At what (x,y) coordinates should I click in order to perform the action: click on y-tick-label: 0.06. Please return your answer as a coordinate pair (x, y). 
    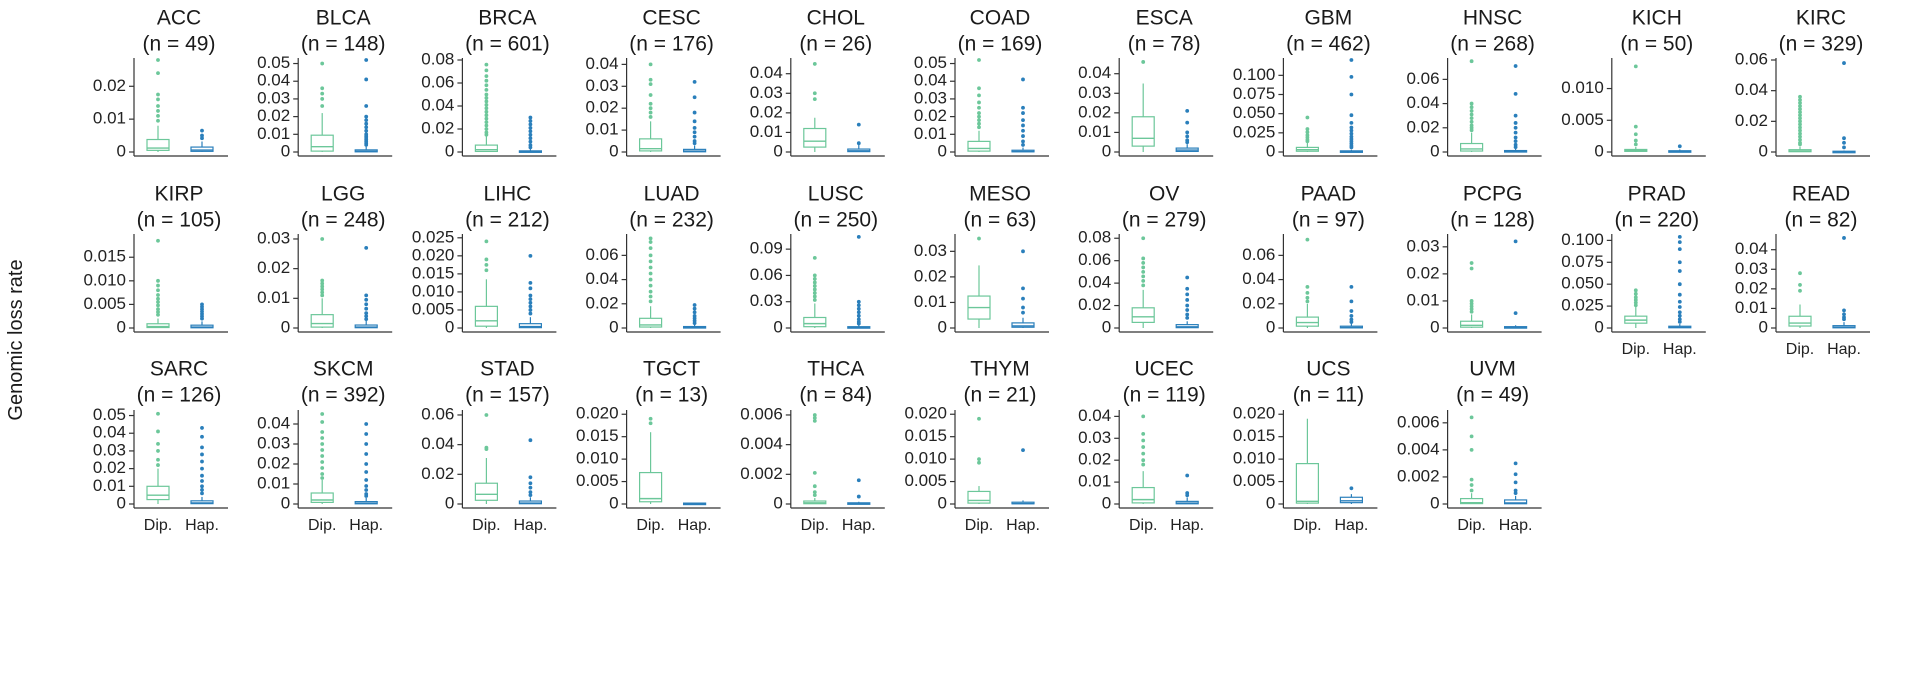
    Looking at the image, I should click on (766, 274).